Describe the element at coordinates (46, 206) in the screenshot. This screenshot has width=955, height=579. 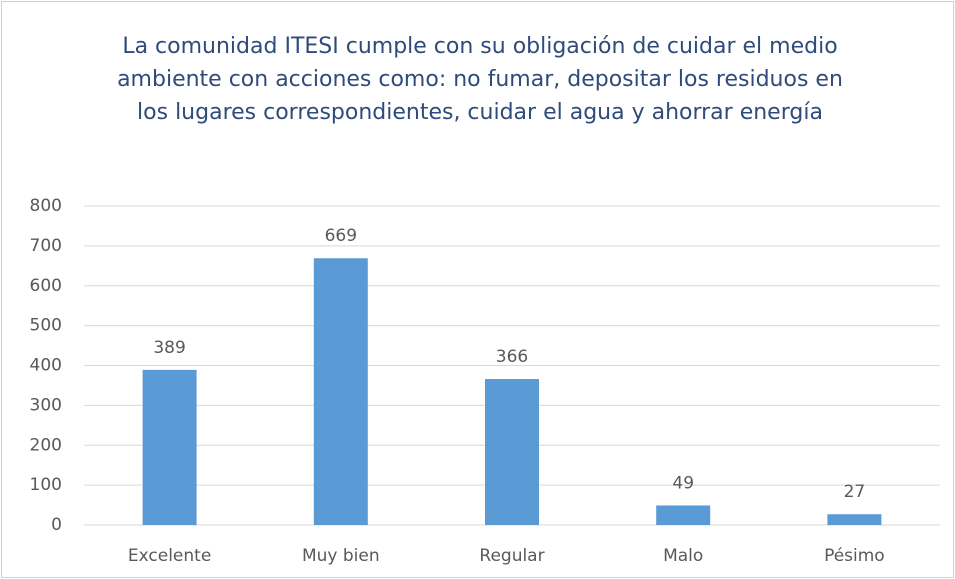
I see `y-tick-label: 800` at that location.